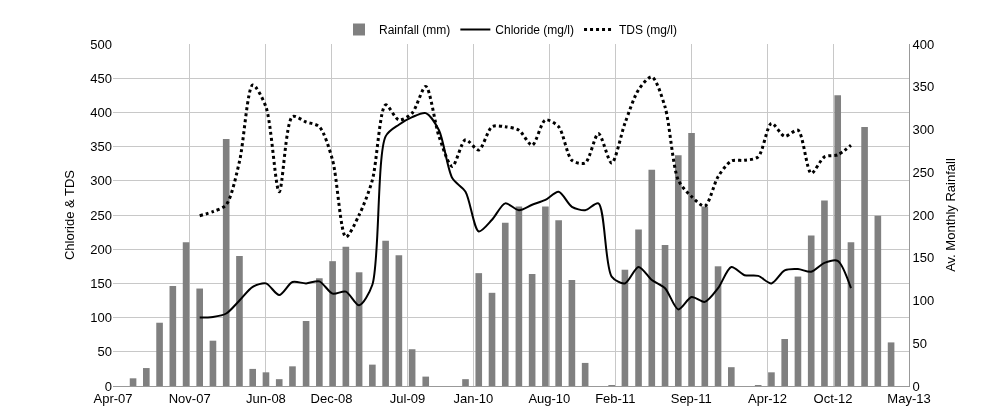 This screenshot has height=416, width=1004. I want to click on legend-label: Rainfall (mm), so click(415, 30).